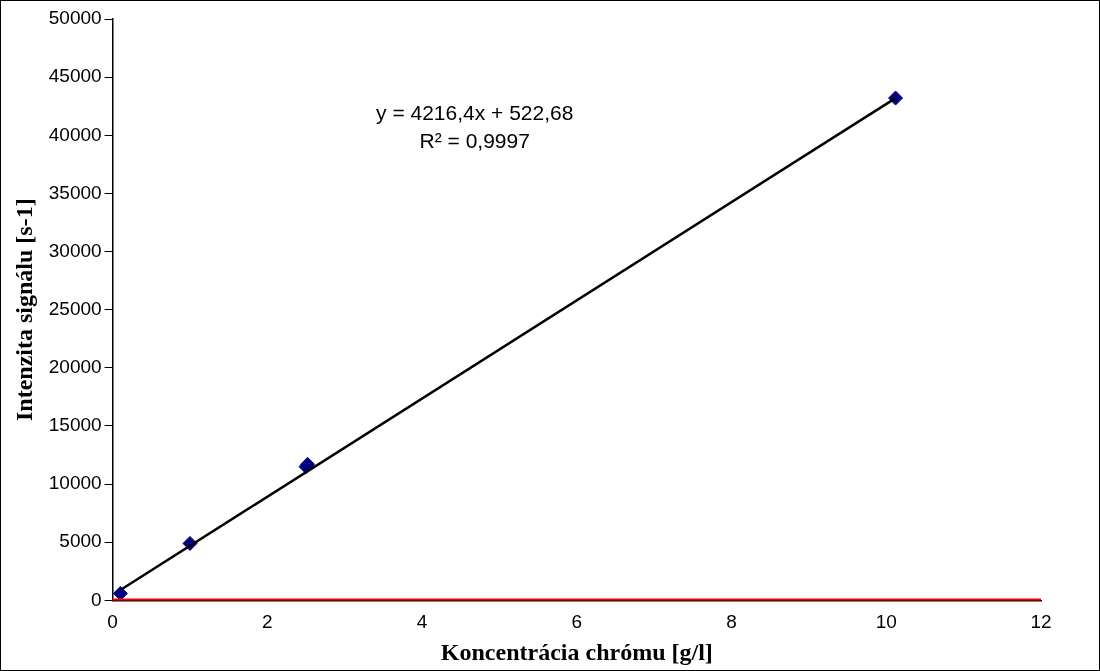 This screenshot has height=671, width=1100. I want to click on y-tick-label: 25000, so click(75, 308).